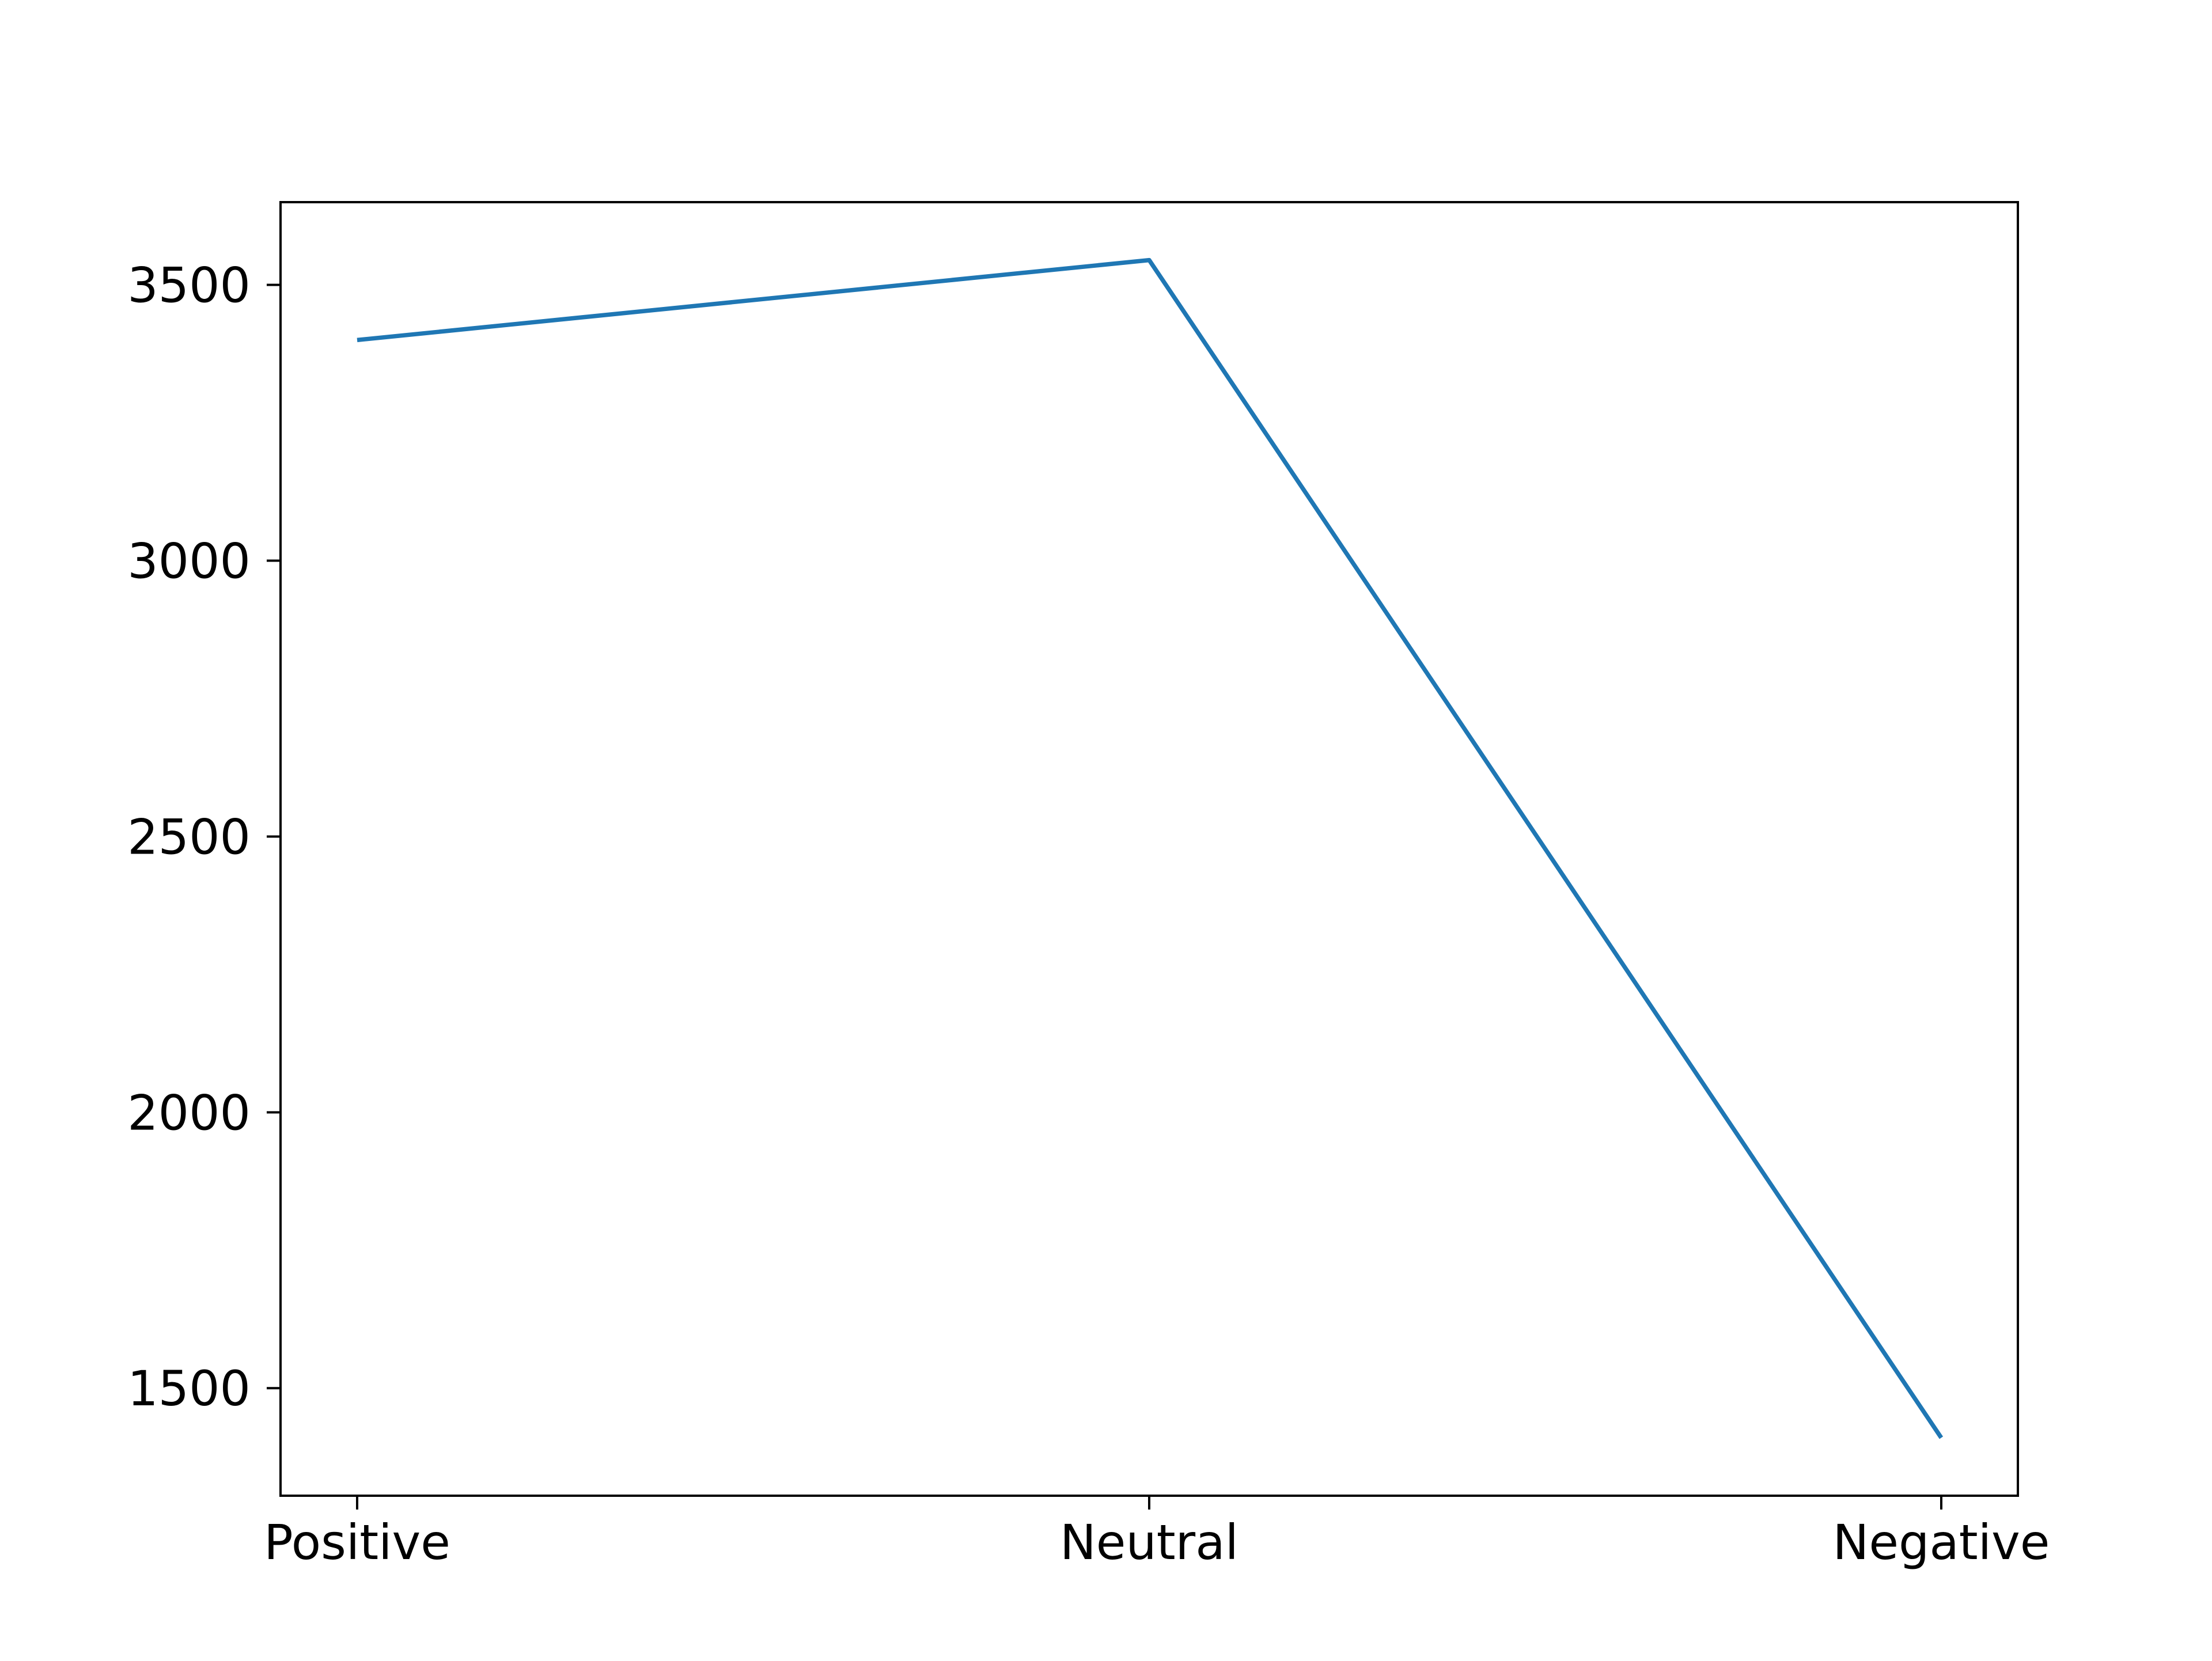 This screenshot has height=1661, width=2212. Describe the element at coordinates (357, 1542) in the screenshot. I see `x-tick-label: Positive` at that location.